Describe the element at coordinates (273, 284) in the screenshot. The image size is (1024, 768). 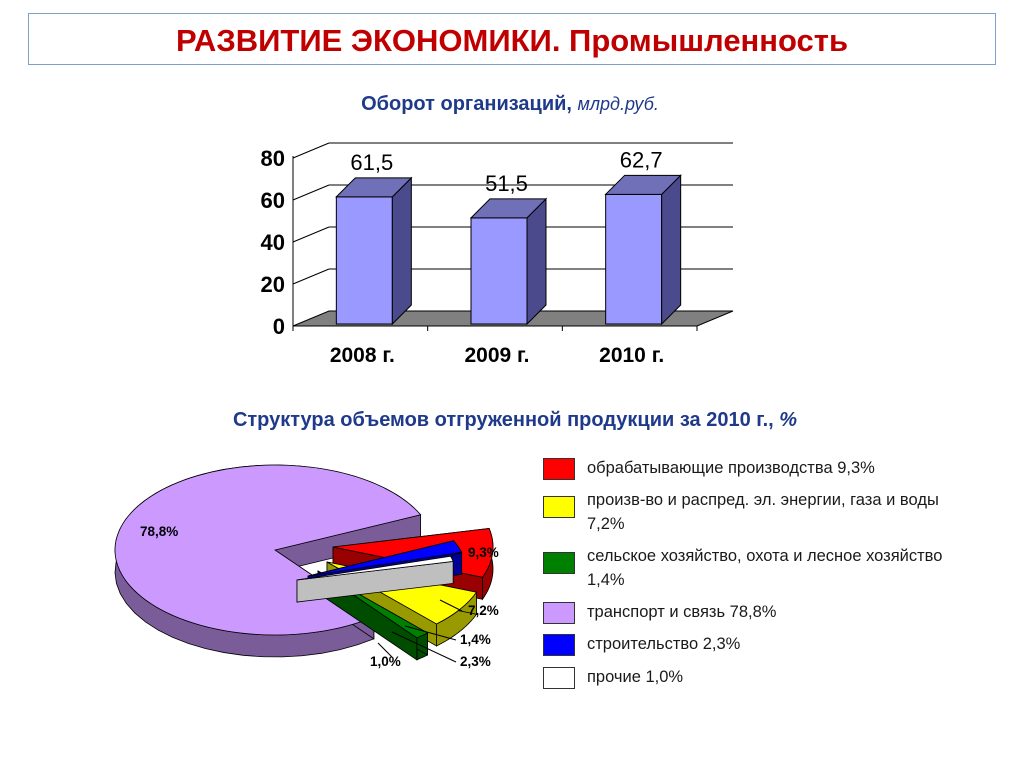
I see `y-tick-label: 20` at that location.